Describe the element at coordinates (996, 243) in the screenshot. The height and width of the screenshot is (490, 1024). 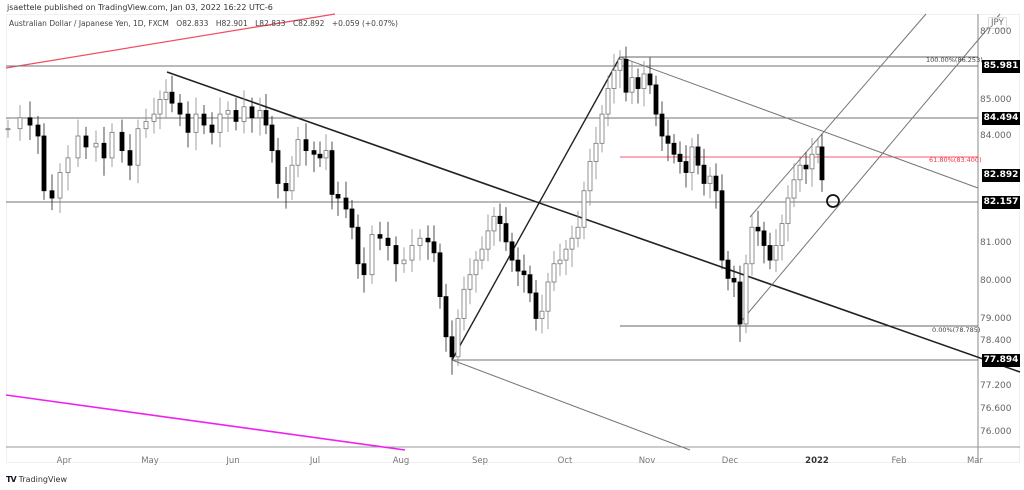
I see `y-tick: 81.000` at that location.